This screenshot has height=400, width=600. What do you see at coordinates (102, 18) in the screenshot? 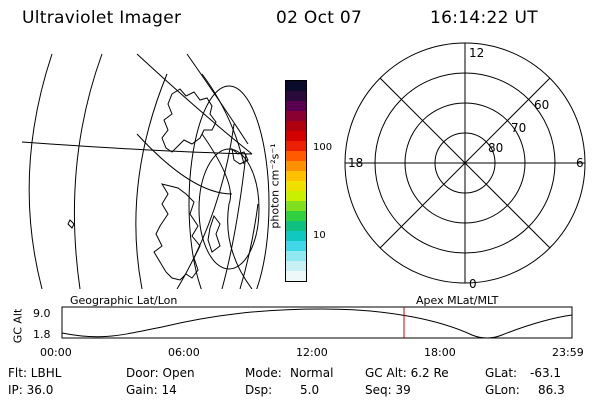
I see `instrument-title: Ultraviolet Imager` at bounding box center [102, 18].